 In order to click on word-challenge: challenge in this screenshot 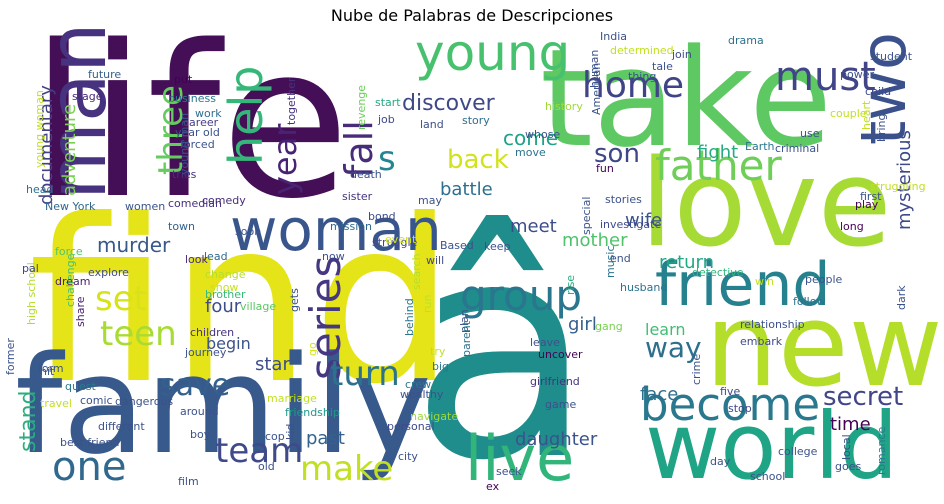, I will do `click(70, 280)`.